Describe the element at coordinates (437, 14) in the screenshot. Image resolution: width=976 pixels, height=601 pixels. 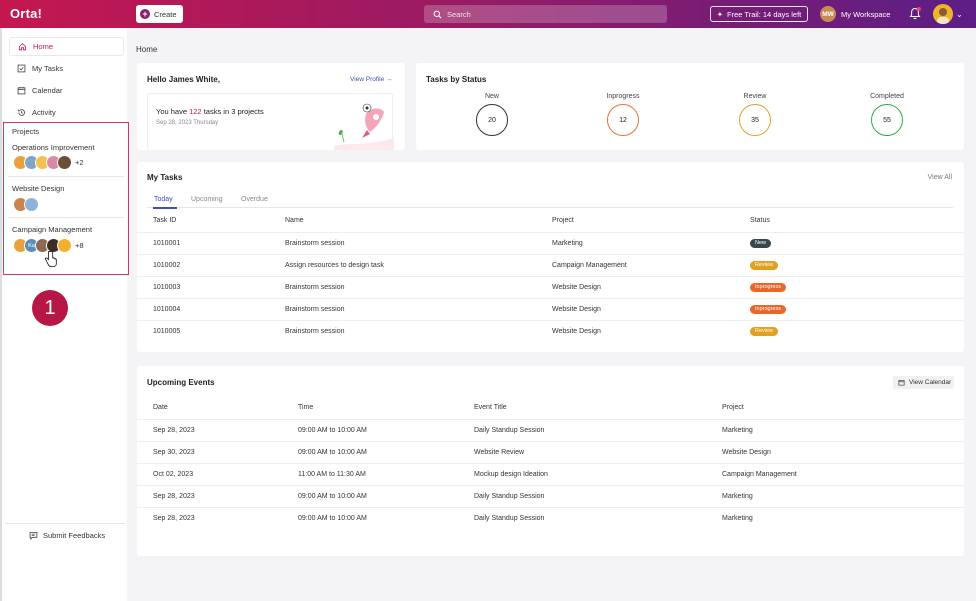
I see `search-icon` at that location.